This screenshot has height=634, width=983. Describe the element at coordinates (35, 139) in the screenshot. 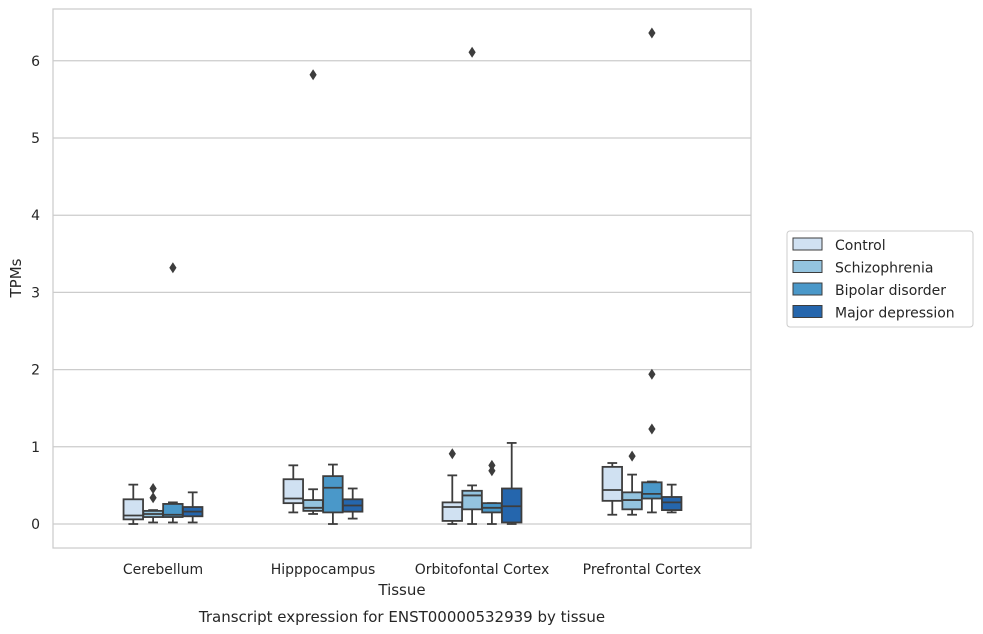

I see `y-tick-label-5: 5` at that location.